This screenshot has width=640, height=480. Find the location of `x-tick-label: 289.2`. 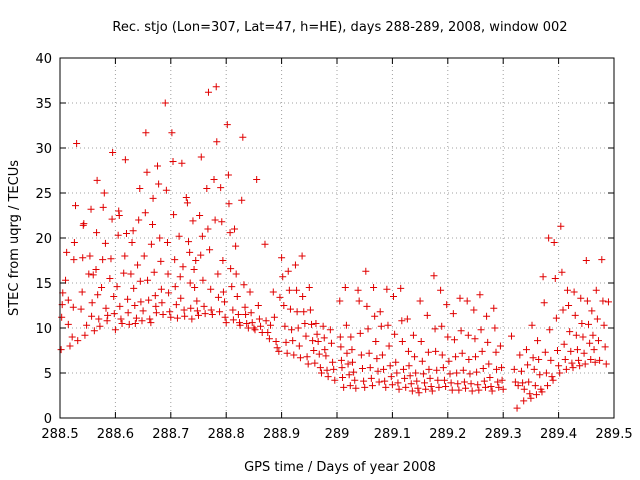

x-tick-label: 289.2 is located at coordinates (447, 434).